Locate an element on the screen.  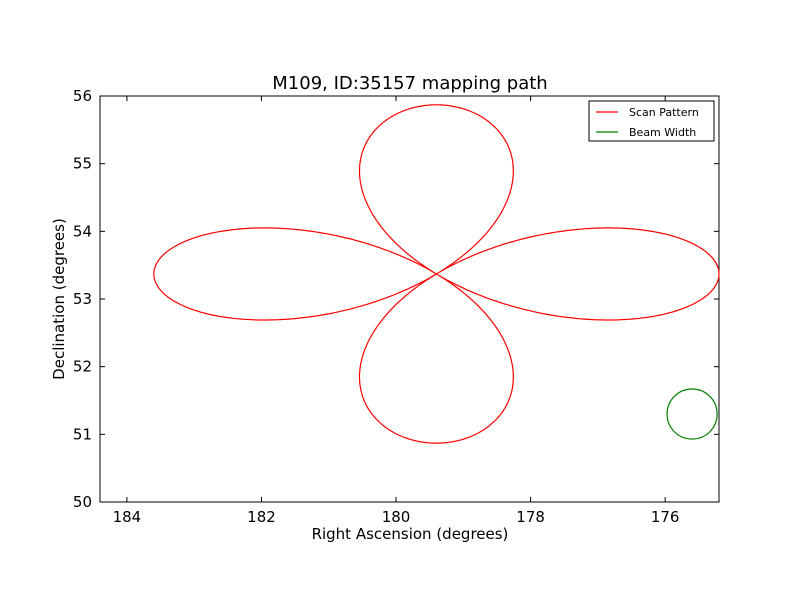
y-tick-label: 54 is located at coordinates (82, 231).